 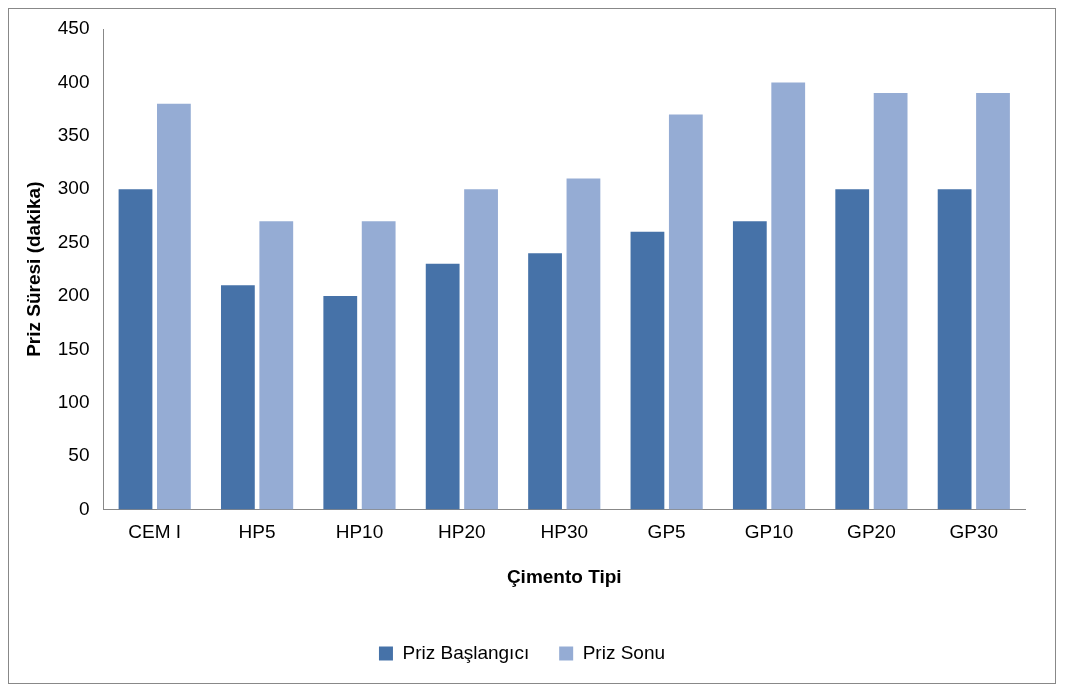 I want to click on y-tick-label: 300, so click(x=73, y=188).